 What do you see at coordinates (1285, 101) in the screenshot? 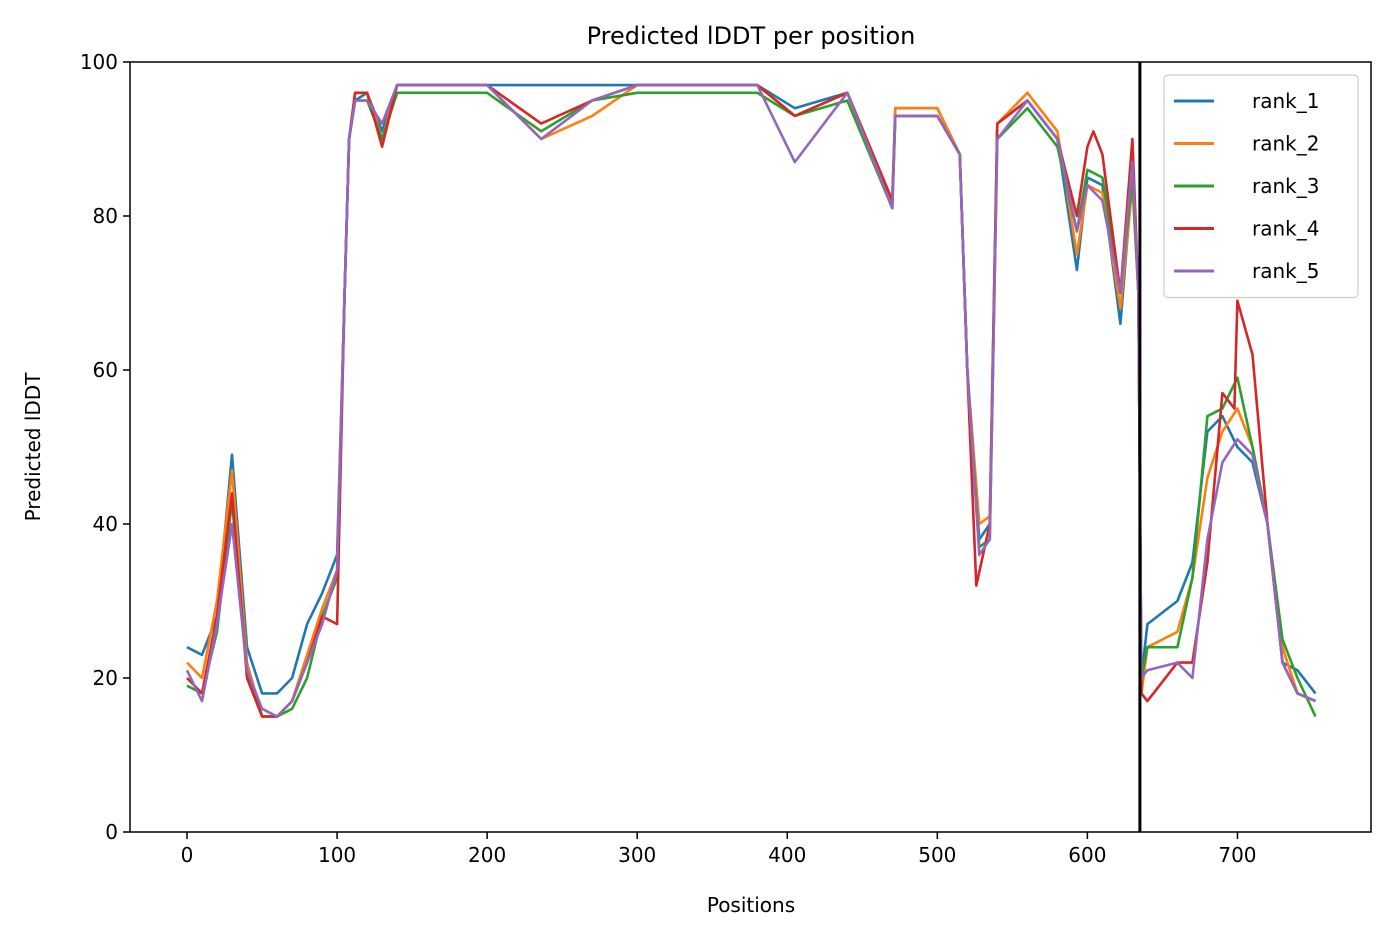
I see `legend-label: rank_1` at bounding box center [1285, 101].